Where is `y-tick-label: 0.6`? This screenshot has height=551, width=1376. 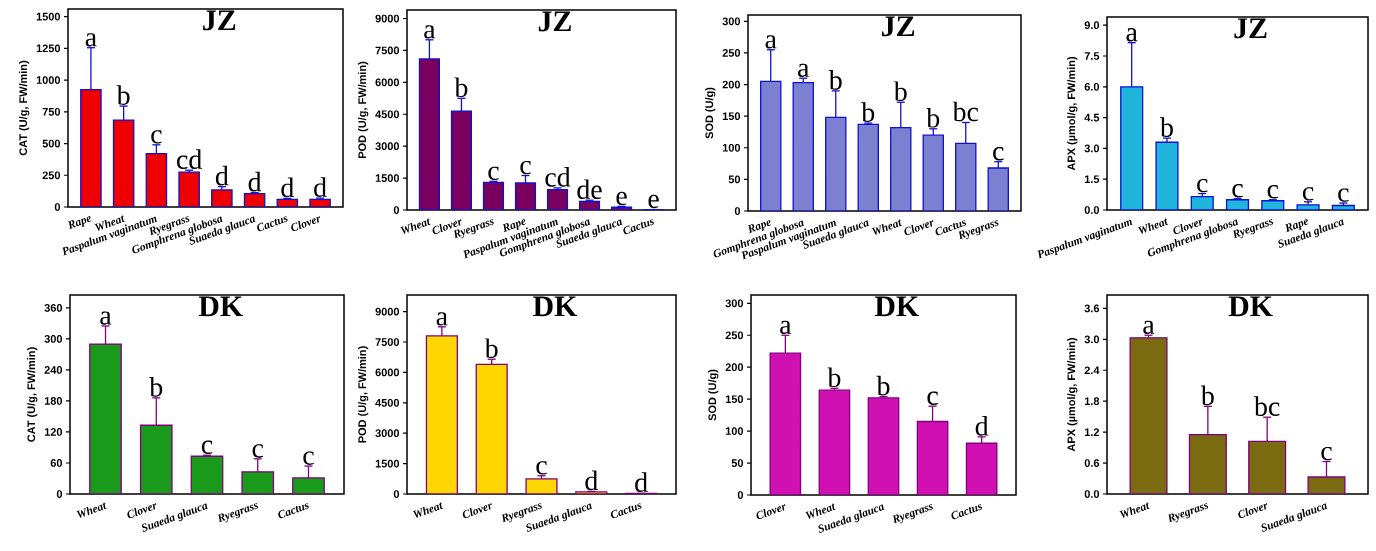 y-tick-label: 0.6 is located at coordinates (1092, 463).